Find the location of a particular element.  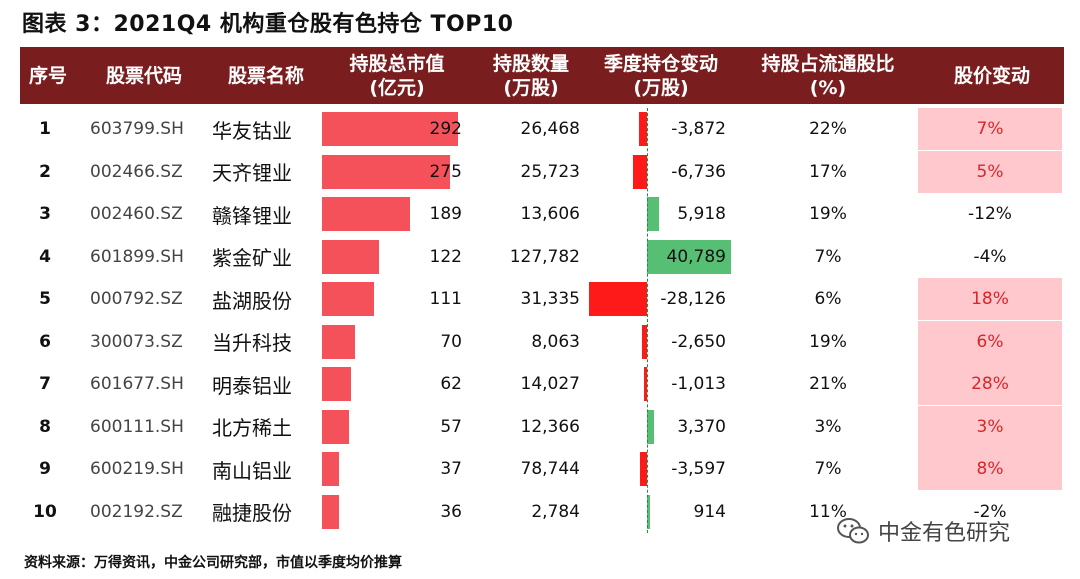

shares-held: 26,468 is located at coordinates (521, 129).